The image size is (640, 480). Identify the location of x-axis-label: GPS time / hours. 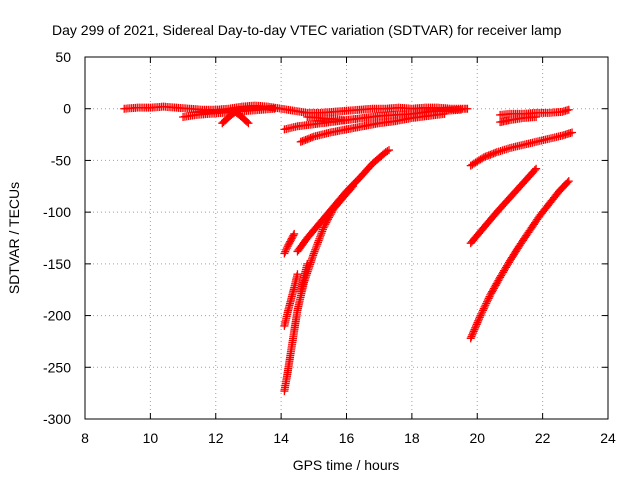
(346, 465).